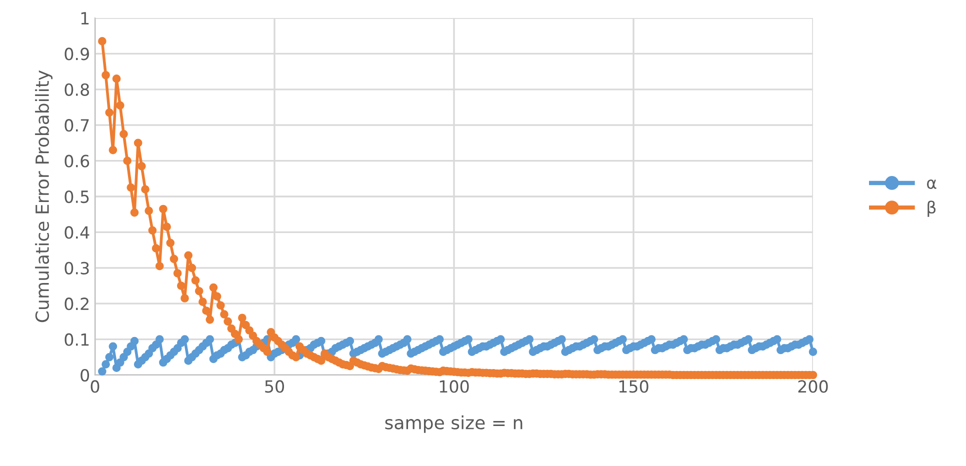 This screenshot has width=966, height=466. What do you see at coordinates (931, 184) in the screenshot?
I see `legend-label: α` at bounding box center [931, 184].